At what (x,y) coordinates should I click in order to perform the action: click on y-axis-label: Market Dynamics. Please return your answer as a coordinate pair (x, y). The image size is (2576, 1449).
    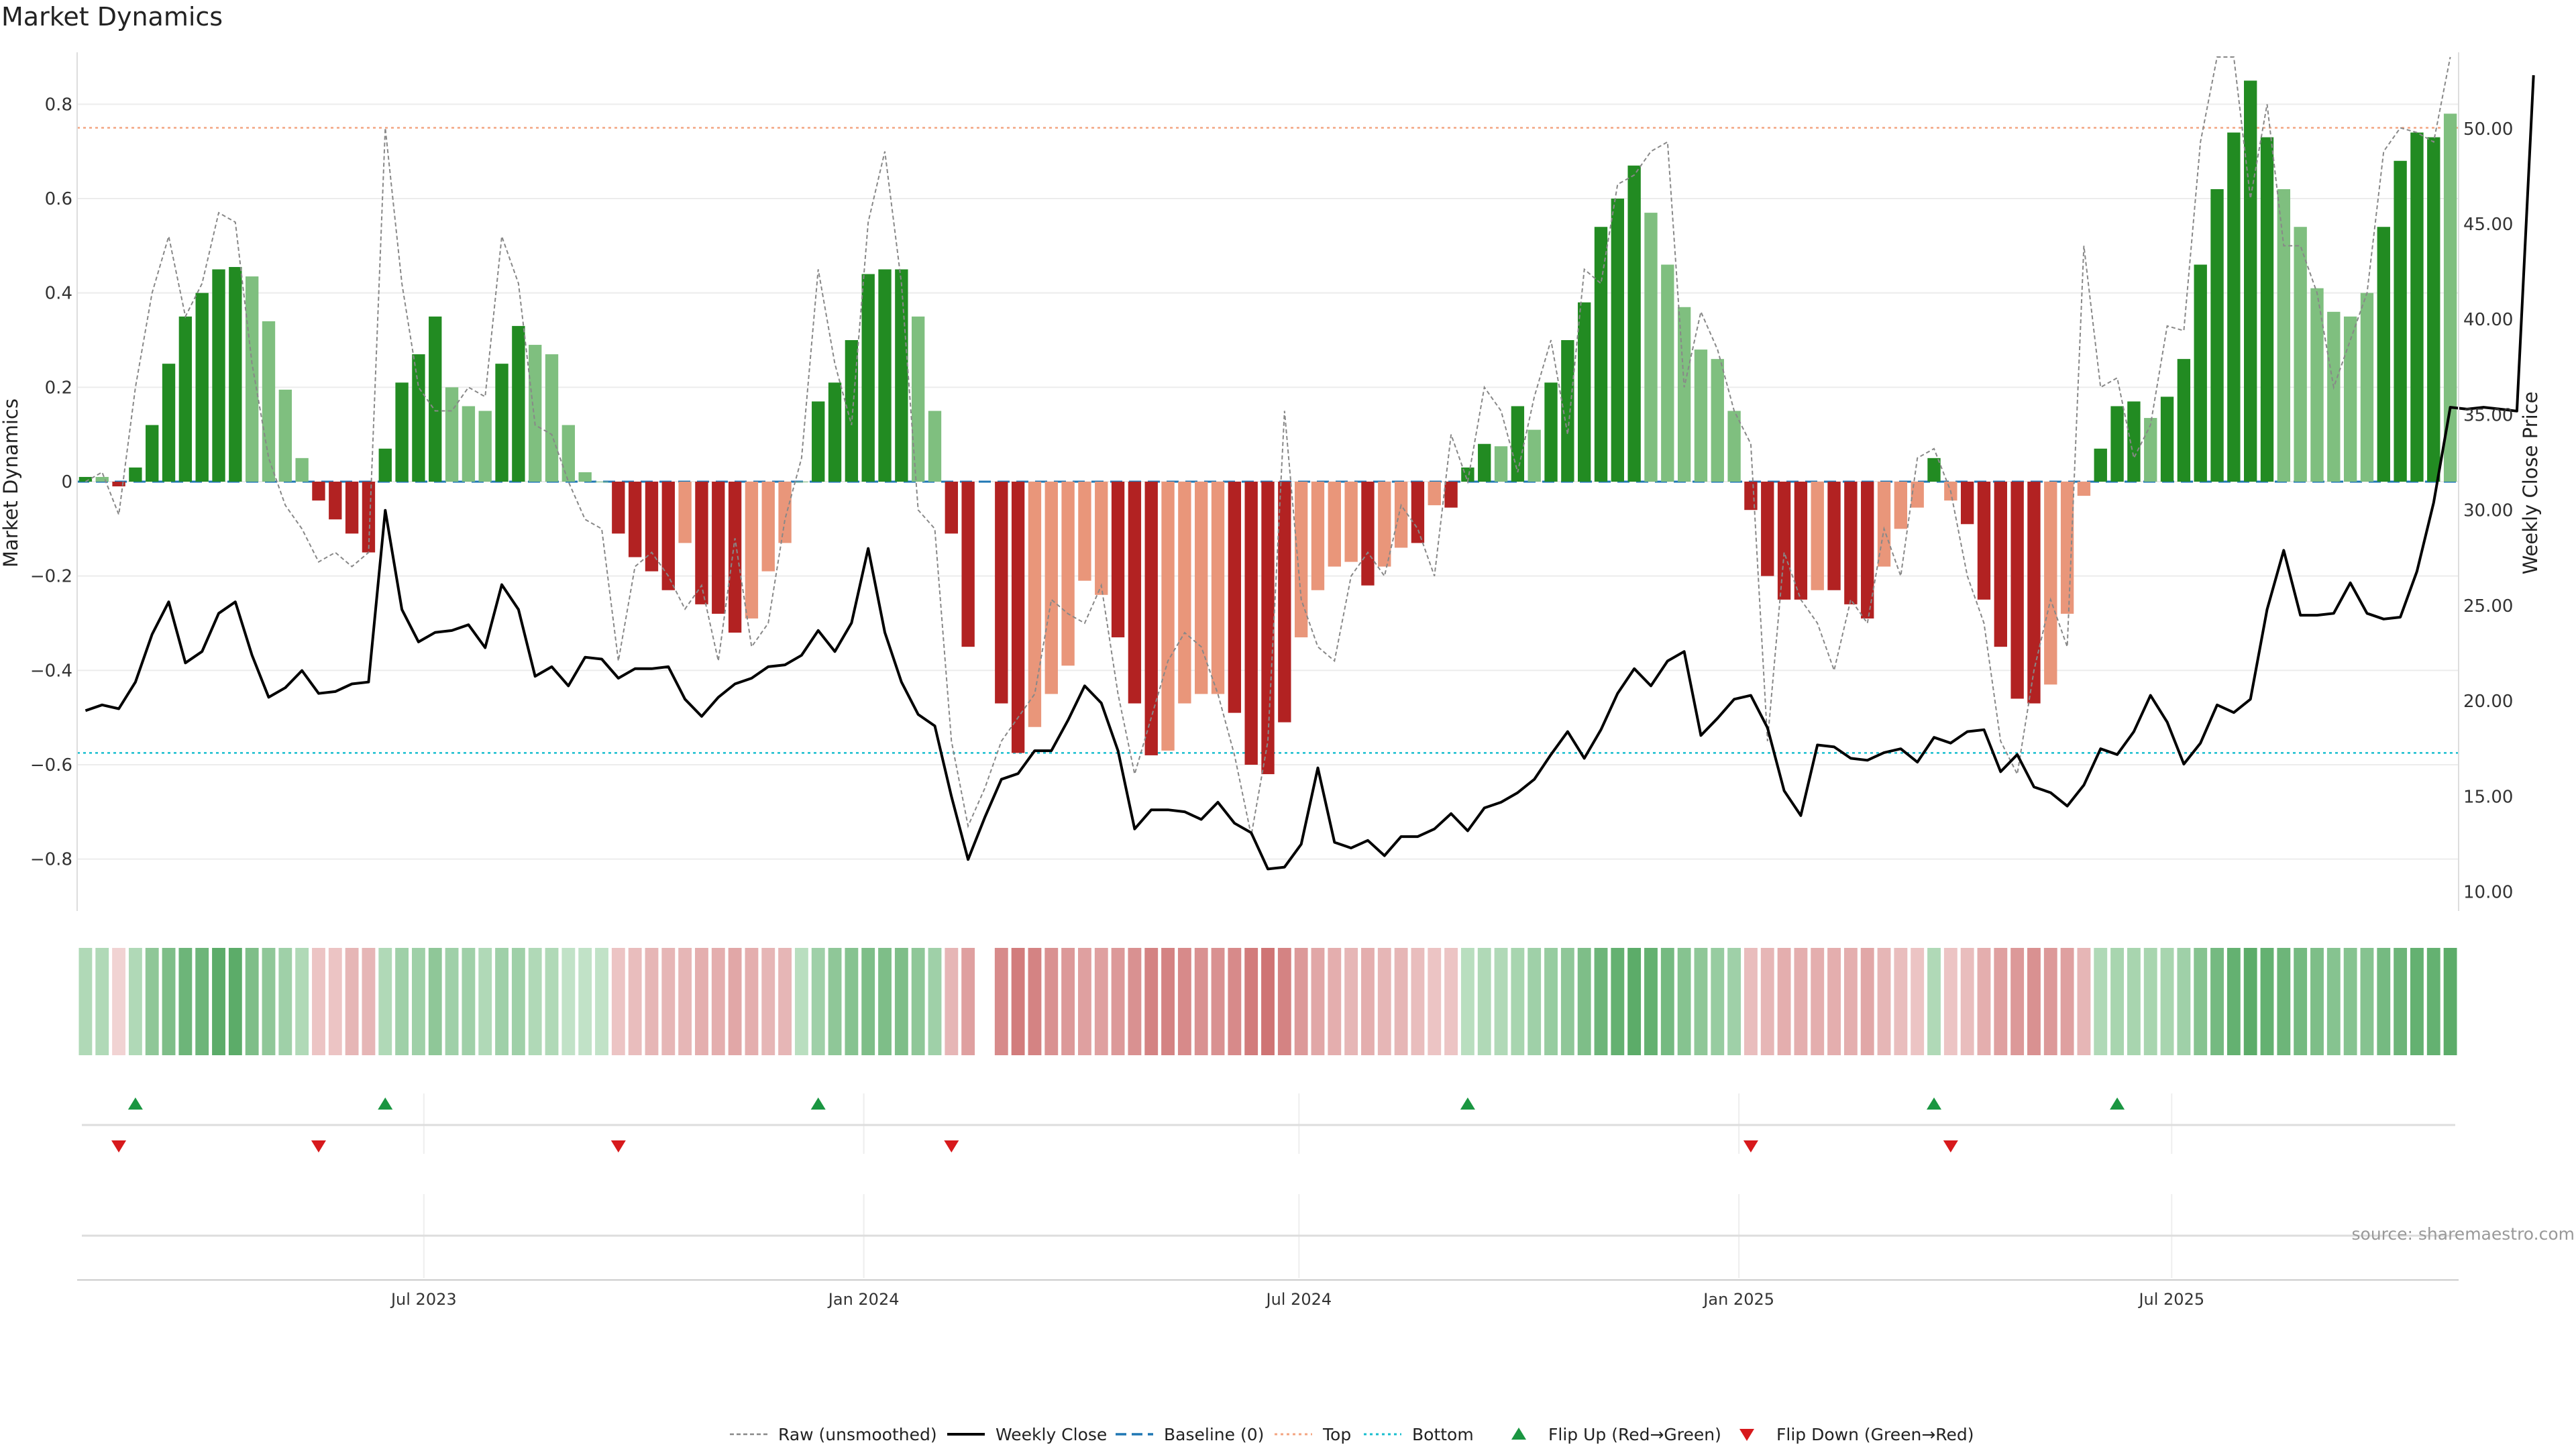
    Looking at the image, I should click on (11, 483).